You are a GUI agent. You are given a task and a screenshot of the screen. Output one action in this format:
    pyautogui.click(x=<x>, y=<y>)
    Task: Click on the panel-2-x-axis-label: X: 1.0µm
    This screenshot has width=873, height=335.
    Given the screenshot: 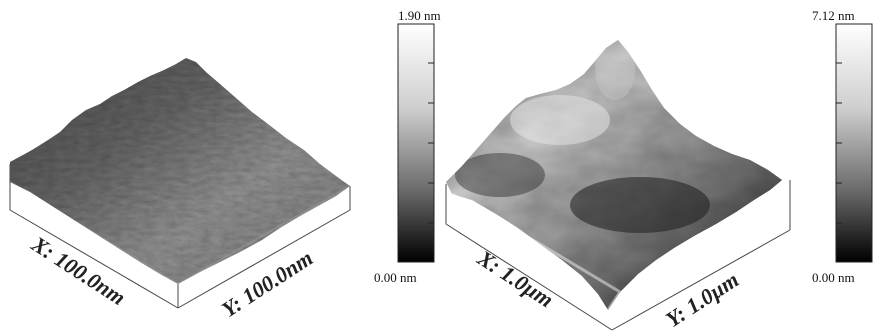 What is the action you would take?
    pyautogui.click(x=515, y=279)
    